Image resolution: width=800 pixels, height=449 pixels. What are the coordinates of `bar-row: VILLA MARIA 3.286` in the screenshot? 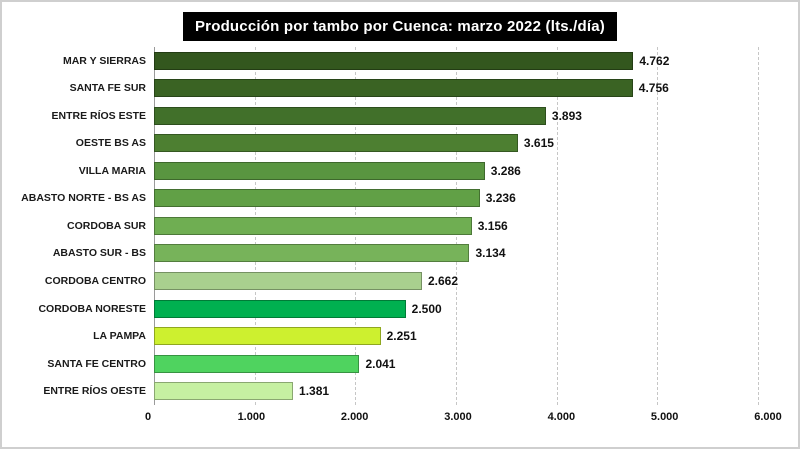 It's located at (398, 171).